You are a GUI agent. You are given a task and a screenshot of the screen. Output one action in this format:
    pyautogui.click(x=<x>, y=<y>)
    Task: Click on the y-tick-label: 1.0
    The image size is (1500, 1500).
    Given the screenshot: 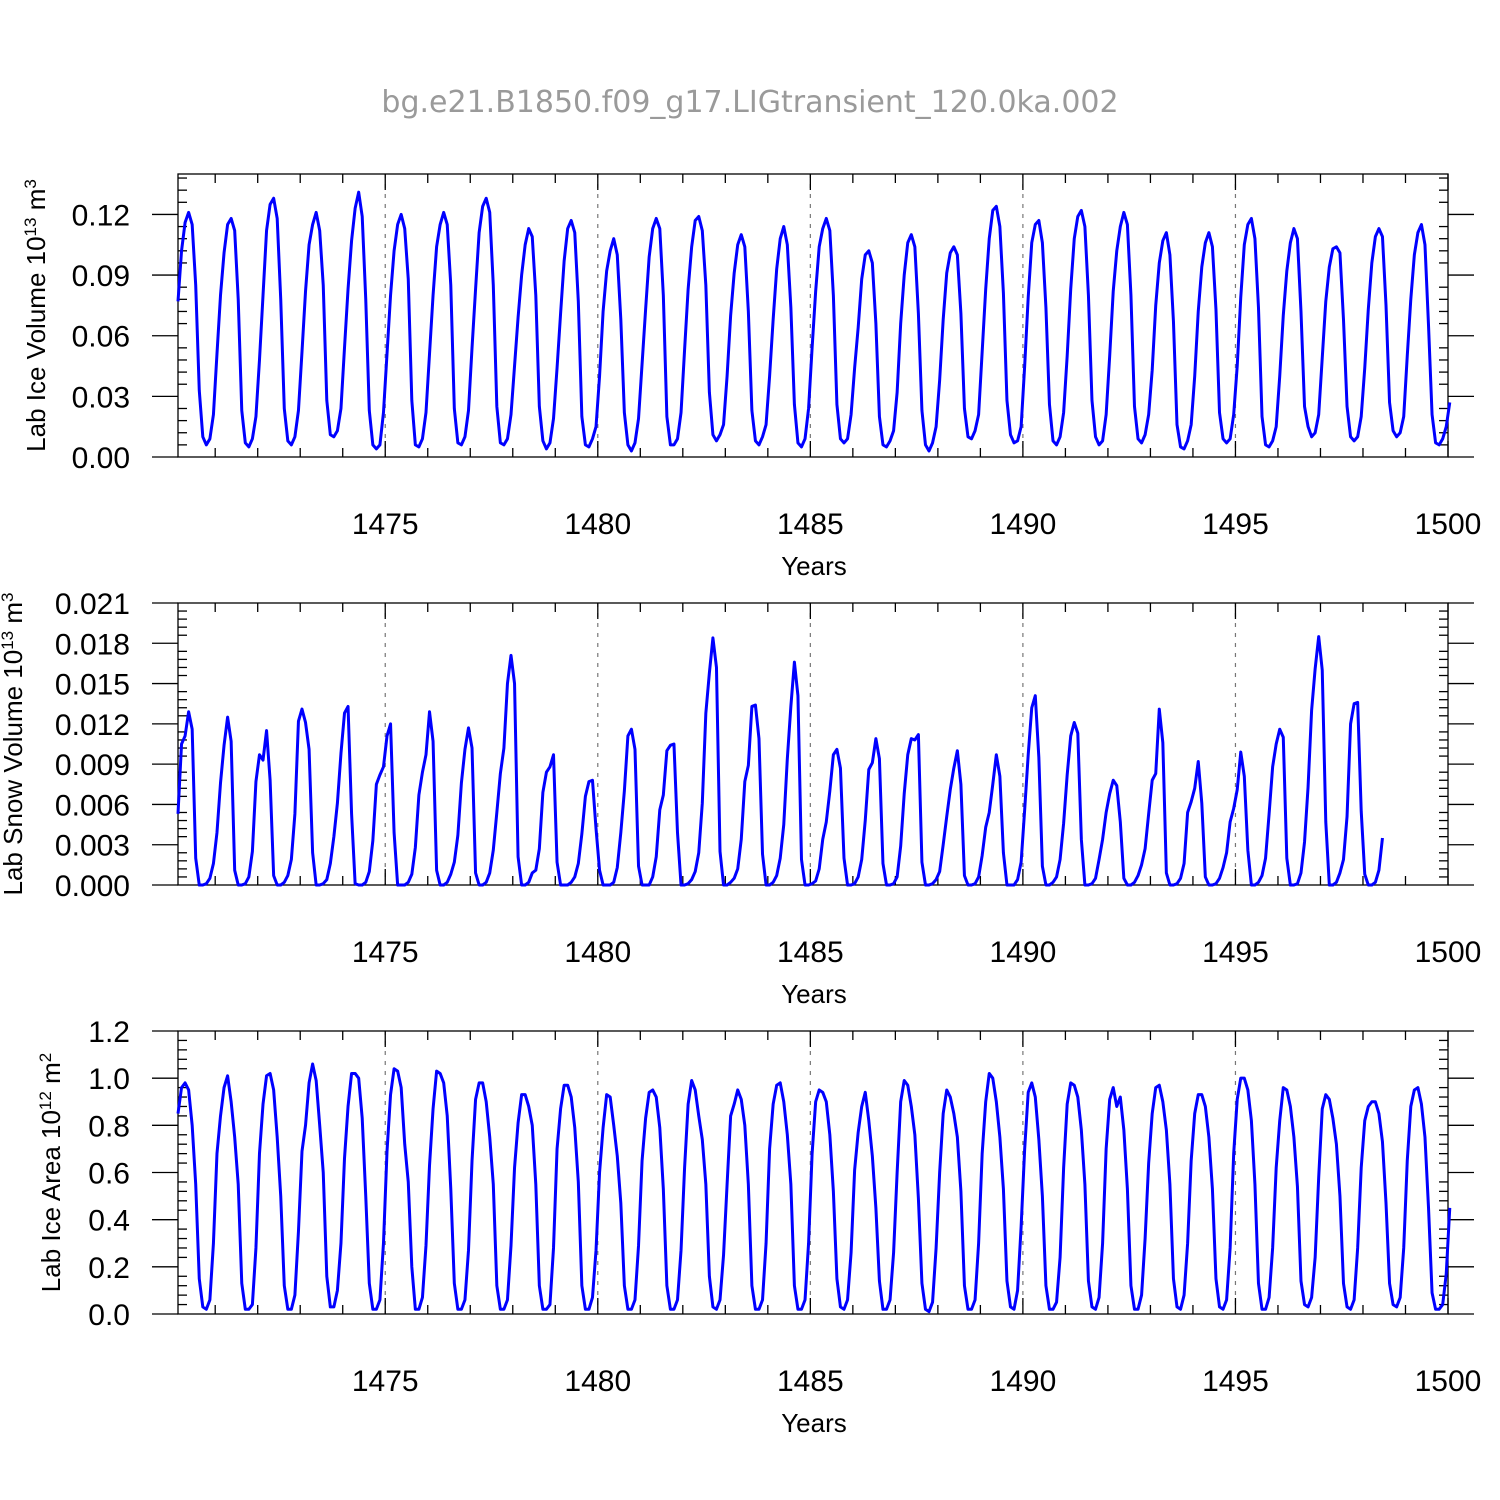 What is the action you would take?
    pyautogui.click(x=109, y=1079)
    